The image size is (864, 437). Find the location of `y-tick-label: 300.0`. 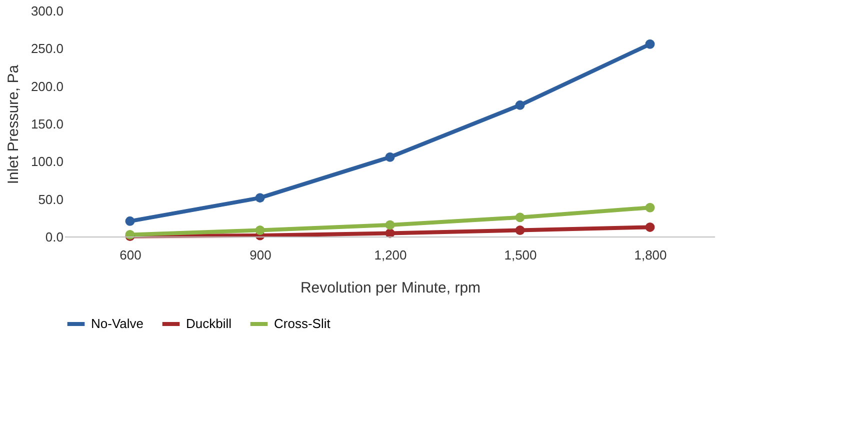

y-tick-label: 300.0 is located at coordinates (47, 11).